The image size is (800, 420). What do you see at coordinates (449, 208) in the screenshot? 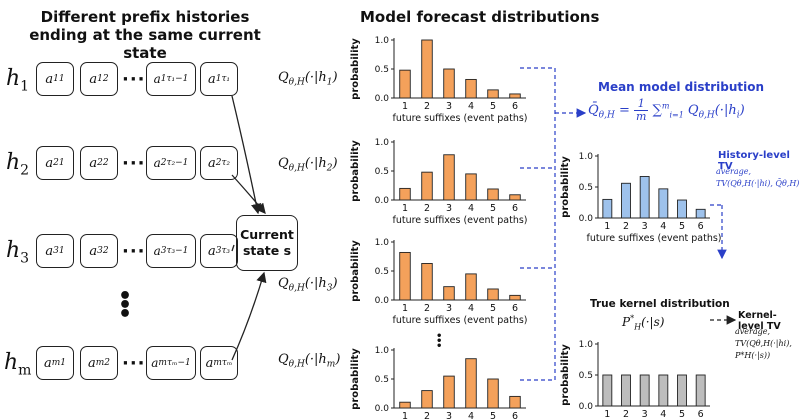
I see `chart-1-xtick-label-2: 3` at bounding box center [449, 208].